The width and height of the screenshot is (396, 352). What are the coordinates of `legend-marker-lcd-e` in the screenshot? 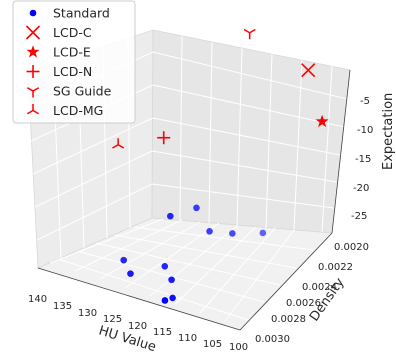 It's located at (33, 51).